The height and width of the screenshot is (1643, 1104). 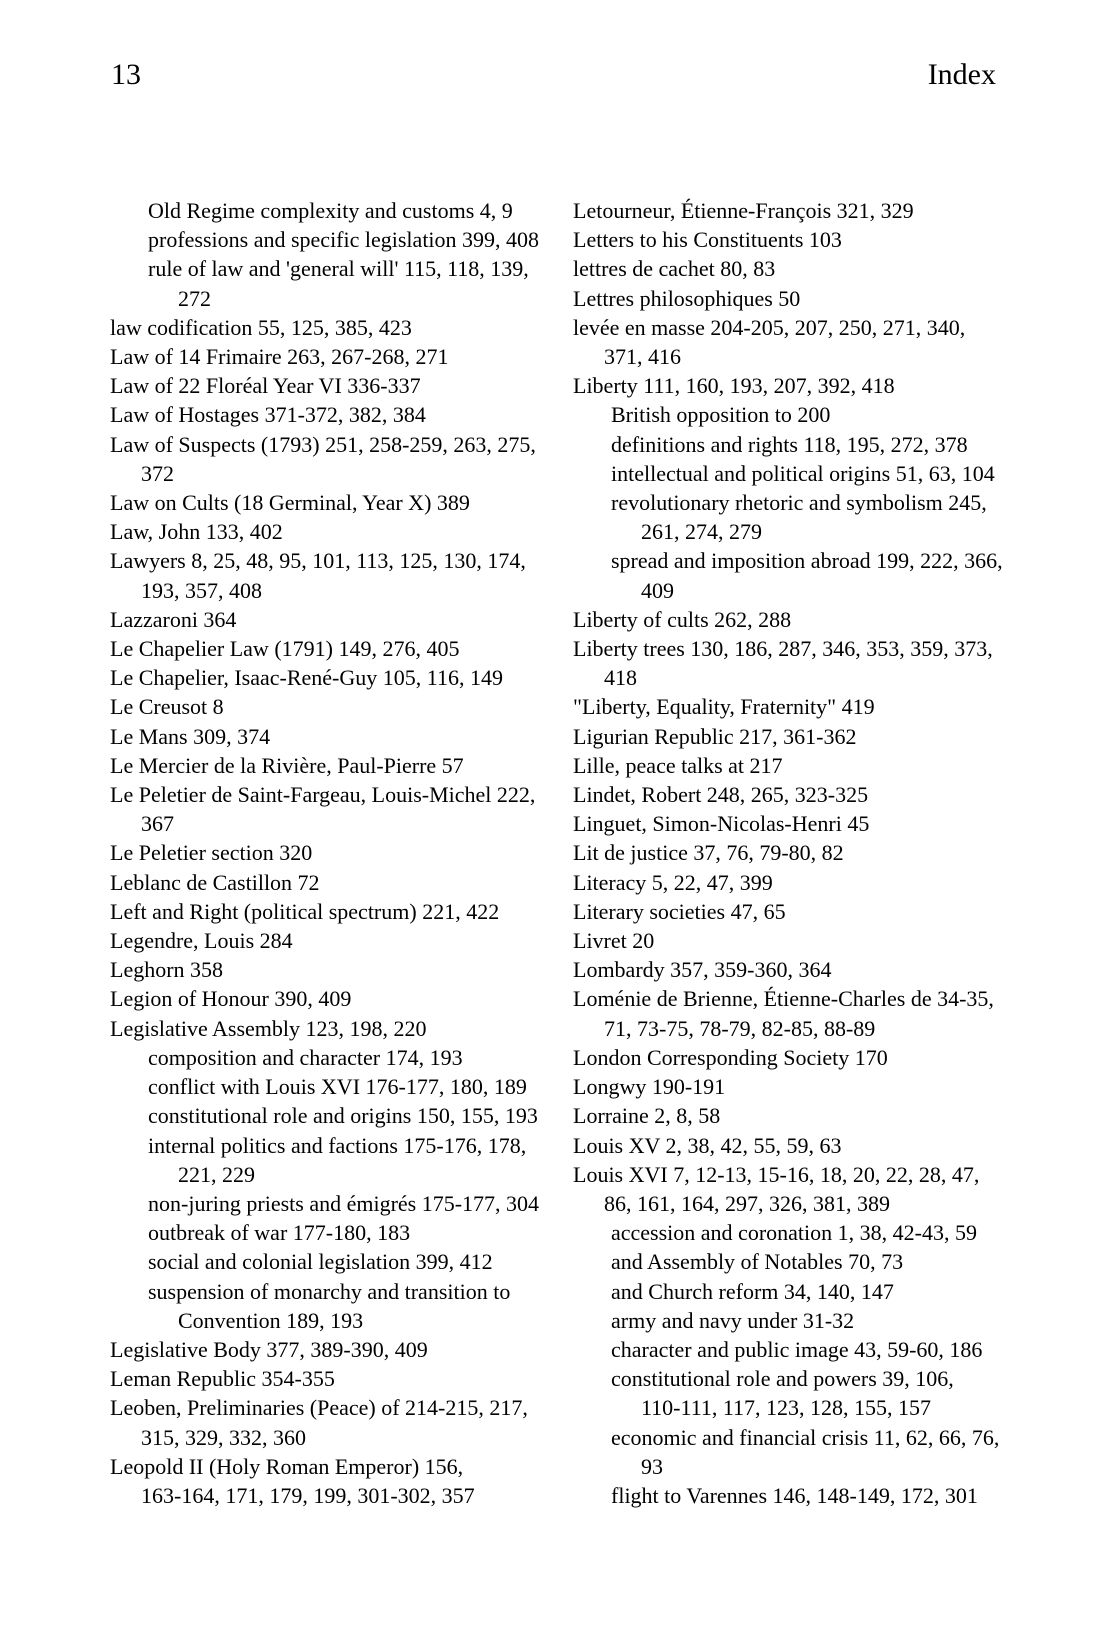 I want to click on running-head-title: Index, so click(x=961, y=74).